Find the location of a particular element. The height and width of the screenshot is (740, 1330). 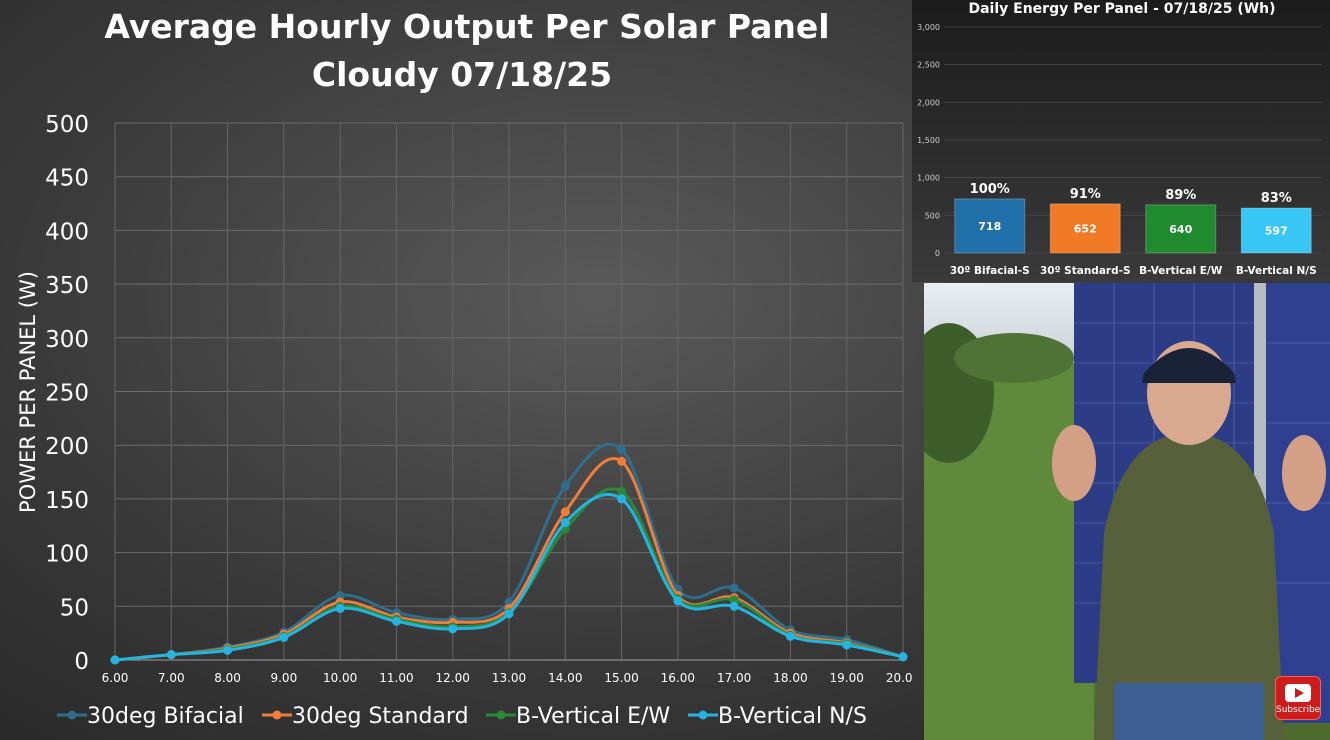

y-tick-label: 300 is located at coordinates (67, 340).